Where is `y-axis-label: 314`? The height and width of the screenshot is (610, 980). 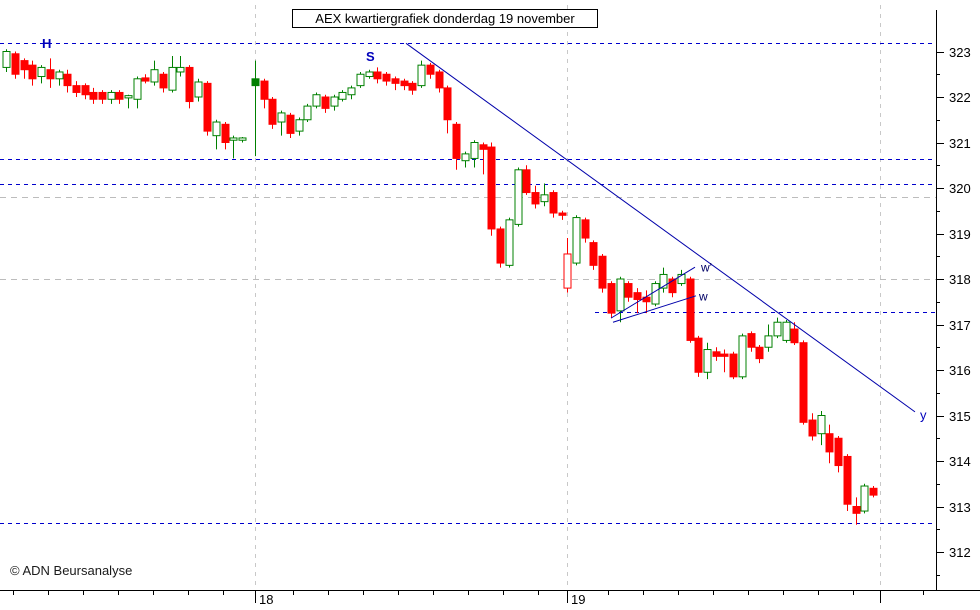
y-axis-label: 314 is located at coordinates (960, 461).